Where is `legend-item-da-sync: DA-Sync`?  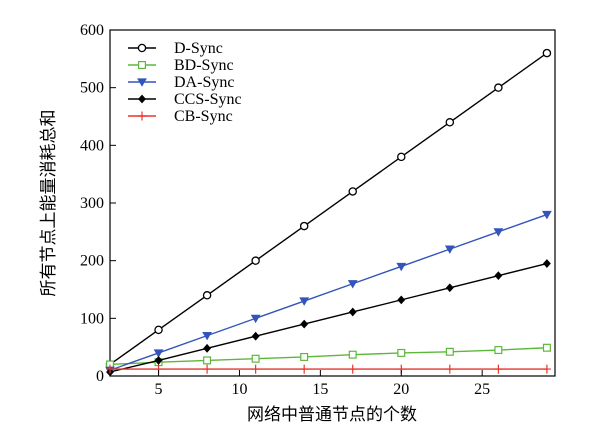 legend-item-da-sync: DA-Sync is located at coordinates (181, 82).